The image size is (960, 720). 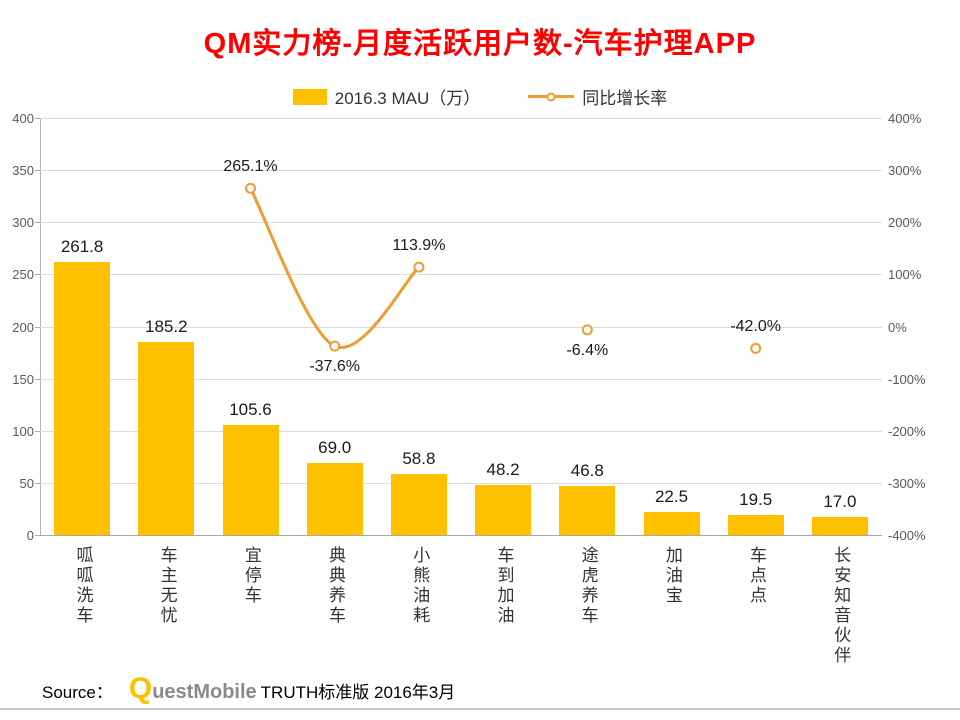 I want to click on questmobile-logo-icon: Q, so click(x=140, y=688).